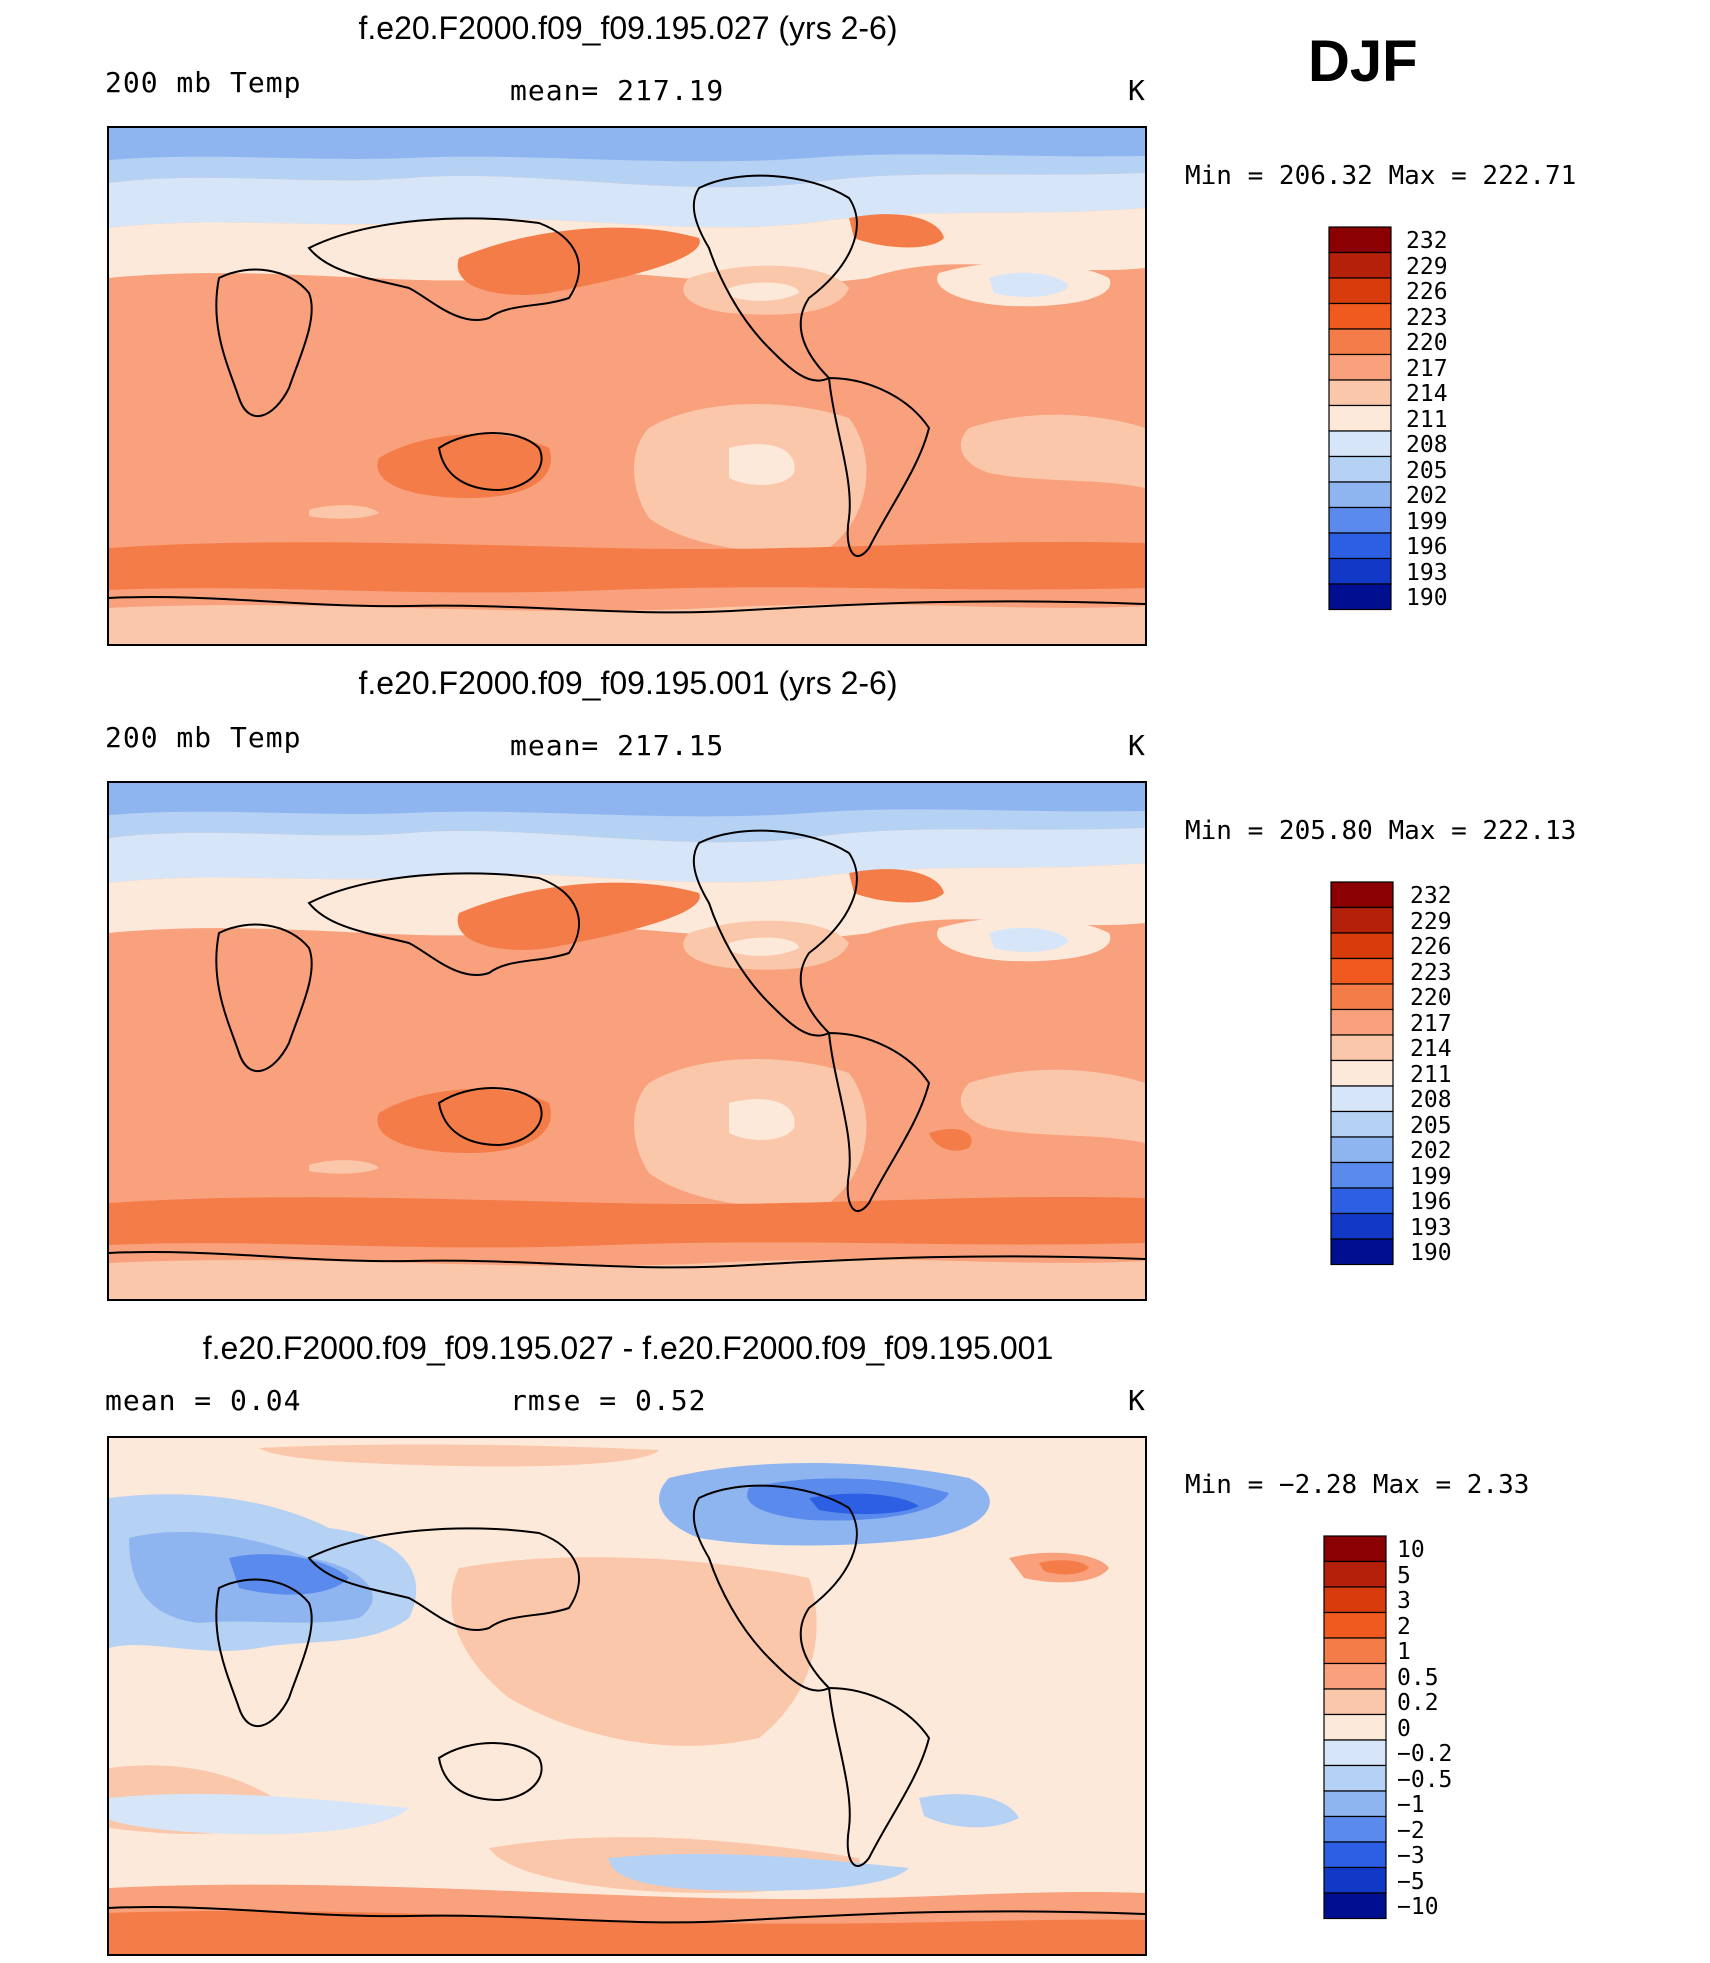 The height and width of the screenshot is (1963, 1710). Describe the element at coordinates (1404, 1652) in the screenshot. I see `colorbar-label: 1` at that location.